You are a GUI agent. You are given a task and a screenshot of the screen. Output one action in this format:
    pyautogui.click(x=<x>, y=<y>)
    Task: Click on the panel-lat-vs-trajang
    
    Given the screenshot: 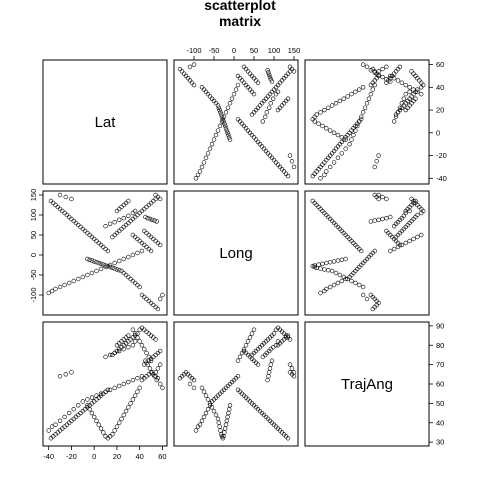 What is the action you would take?
    pyautogui.click(x=367, y=122)
    